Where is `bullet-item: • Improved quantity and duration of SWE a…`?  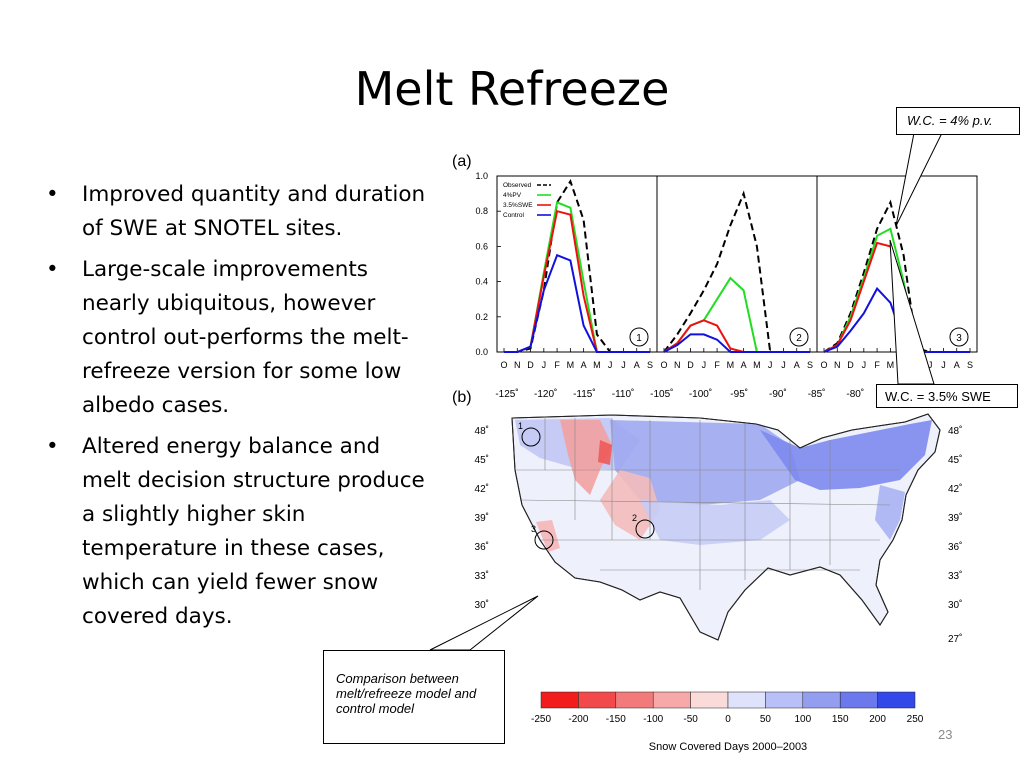 bullet-item: • Improved quantity and duration of SWE a… is located at coordinates (236, 212).